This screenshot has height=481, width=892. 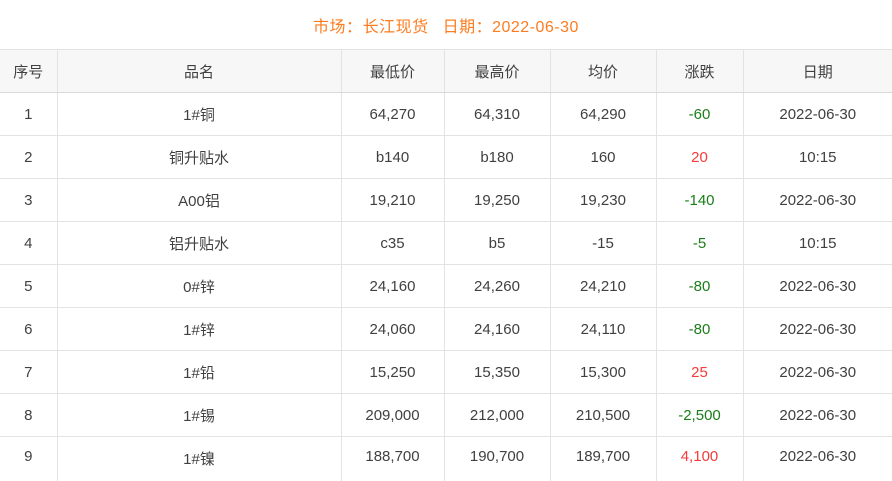 I want to click on cell-low: c35, so click(x=392, y=243).